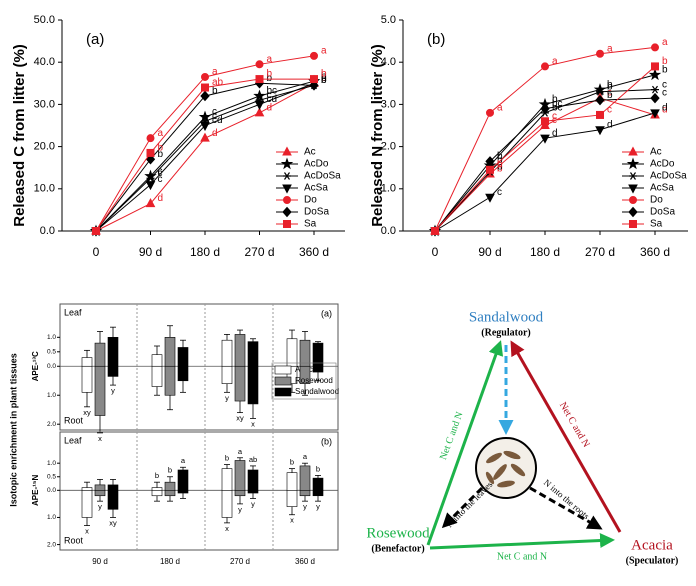 This screenshot has width=696, height=586. Describe the element at coordinates (388, 20) in the screenshot. I see `y-tick-label: 5.0` at that location.